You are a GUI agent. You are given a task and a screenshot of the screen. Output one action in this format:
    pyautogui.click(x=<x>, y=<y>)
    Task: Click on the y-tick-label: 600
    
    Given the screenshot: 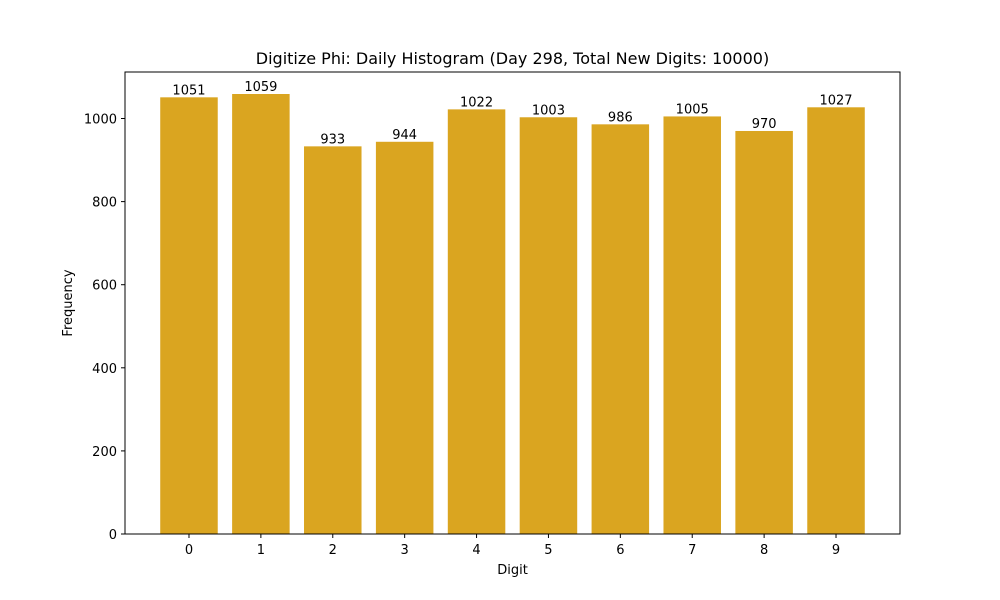 What is the action you would take?
    pyautogui.click(x=104, y=286)
    